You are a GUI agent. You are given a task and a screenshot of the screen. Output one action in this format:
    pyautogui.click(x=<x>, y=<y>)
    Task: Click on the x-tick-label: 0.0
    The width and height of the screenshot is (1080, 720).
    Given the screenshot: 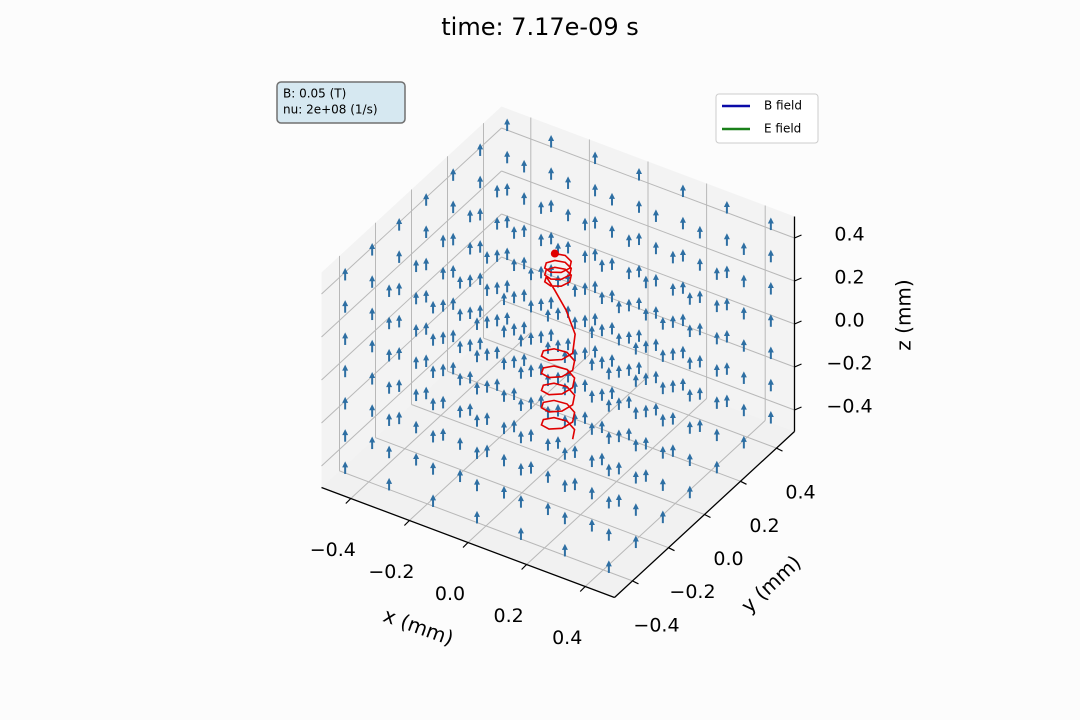 What is the action you would take?
    pyautogui.click(x=450, y=594)
    